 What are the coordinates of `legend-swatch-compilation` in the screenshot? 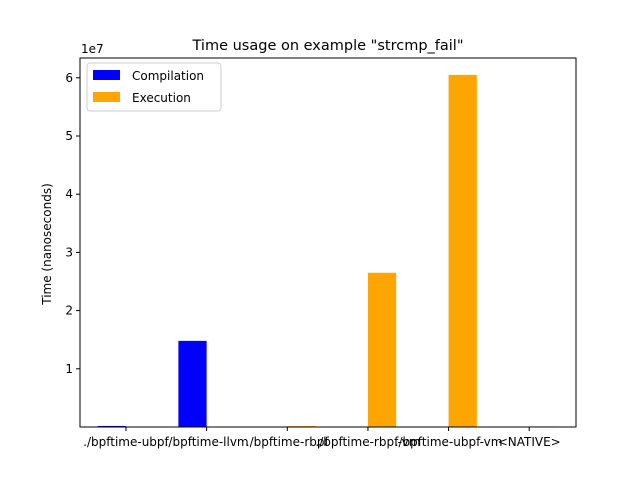 It's located at (106, 75).